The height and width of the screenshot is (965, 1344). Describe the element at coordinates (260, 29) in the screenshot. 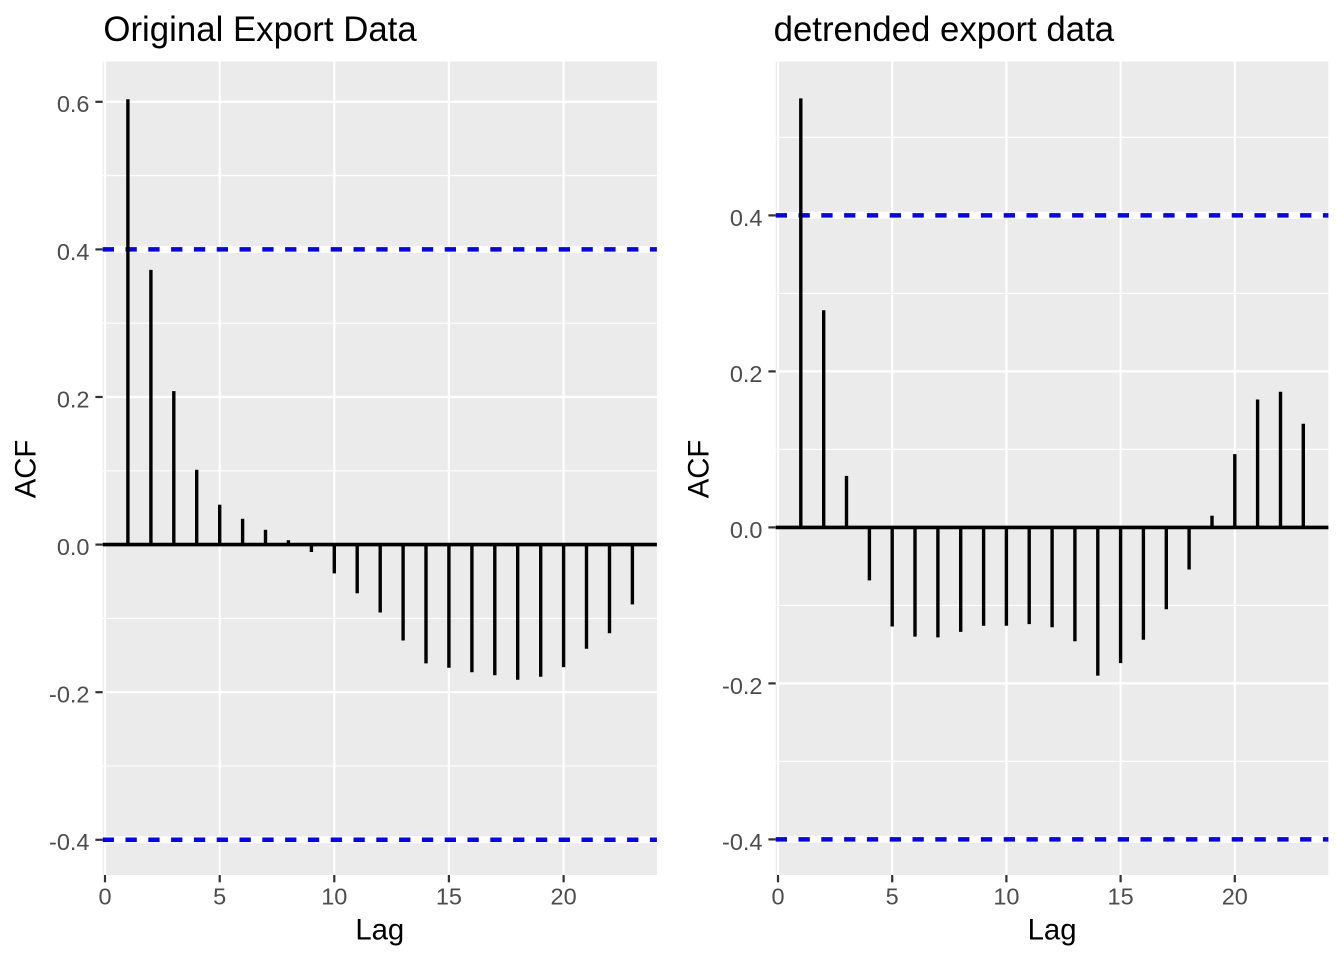

I see `svg-text: Original Export Data` at that location.